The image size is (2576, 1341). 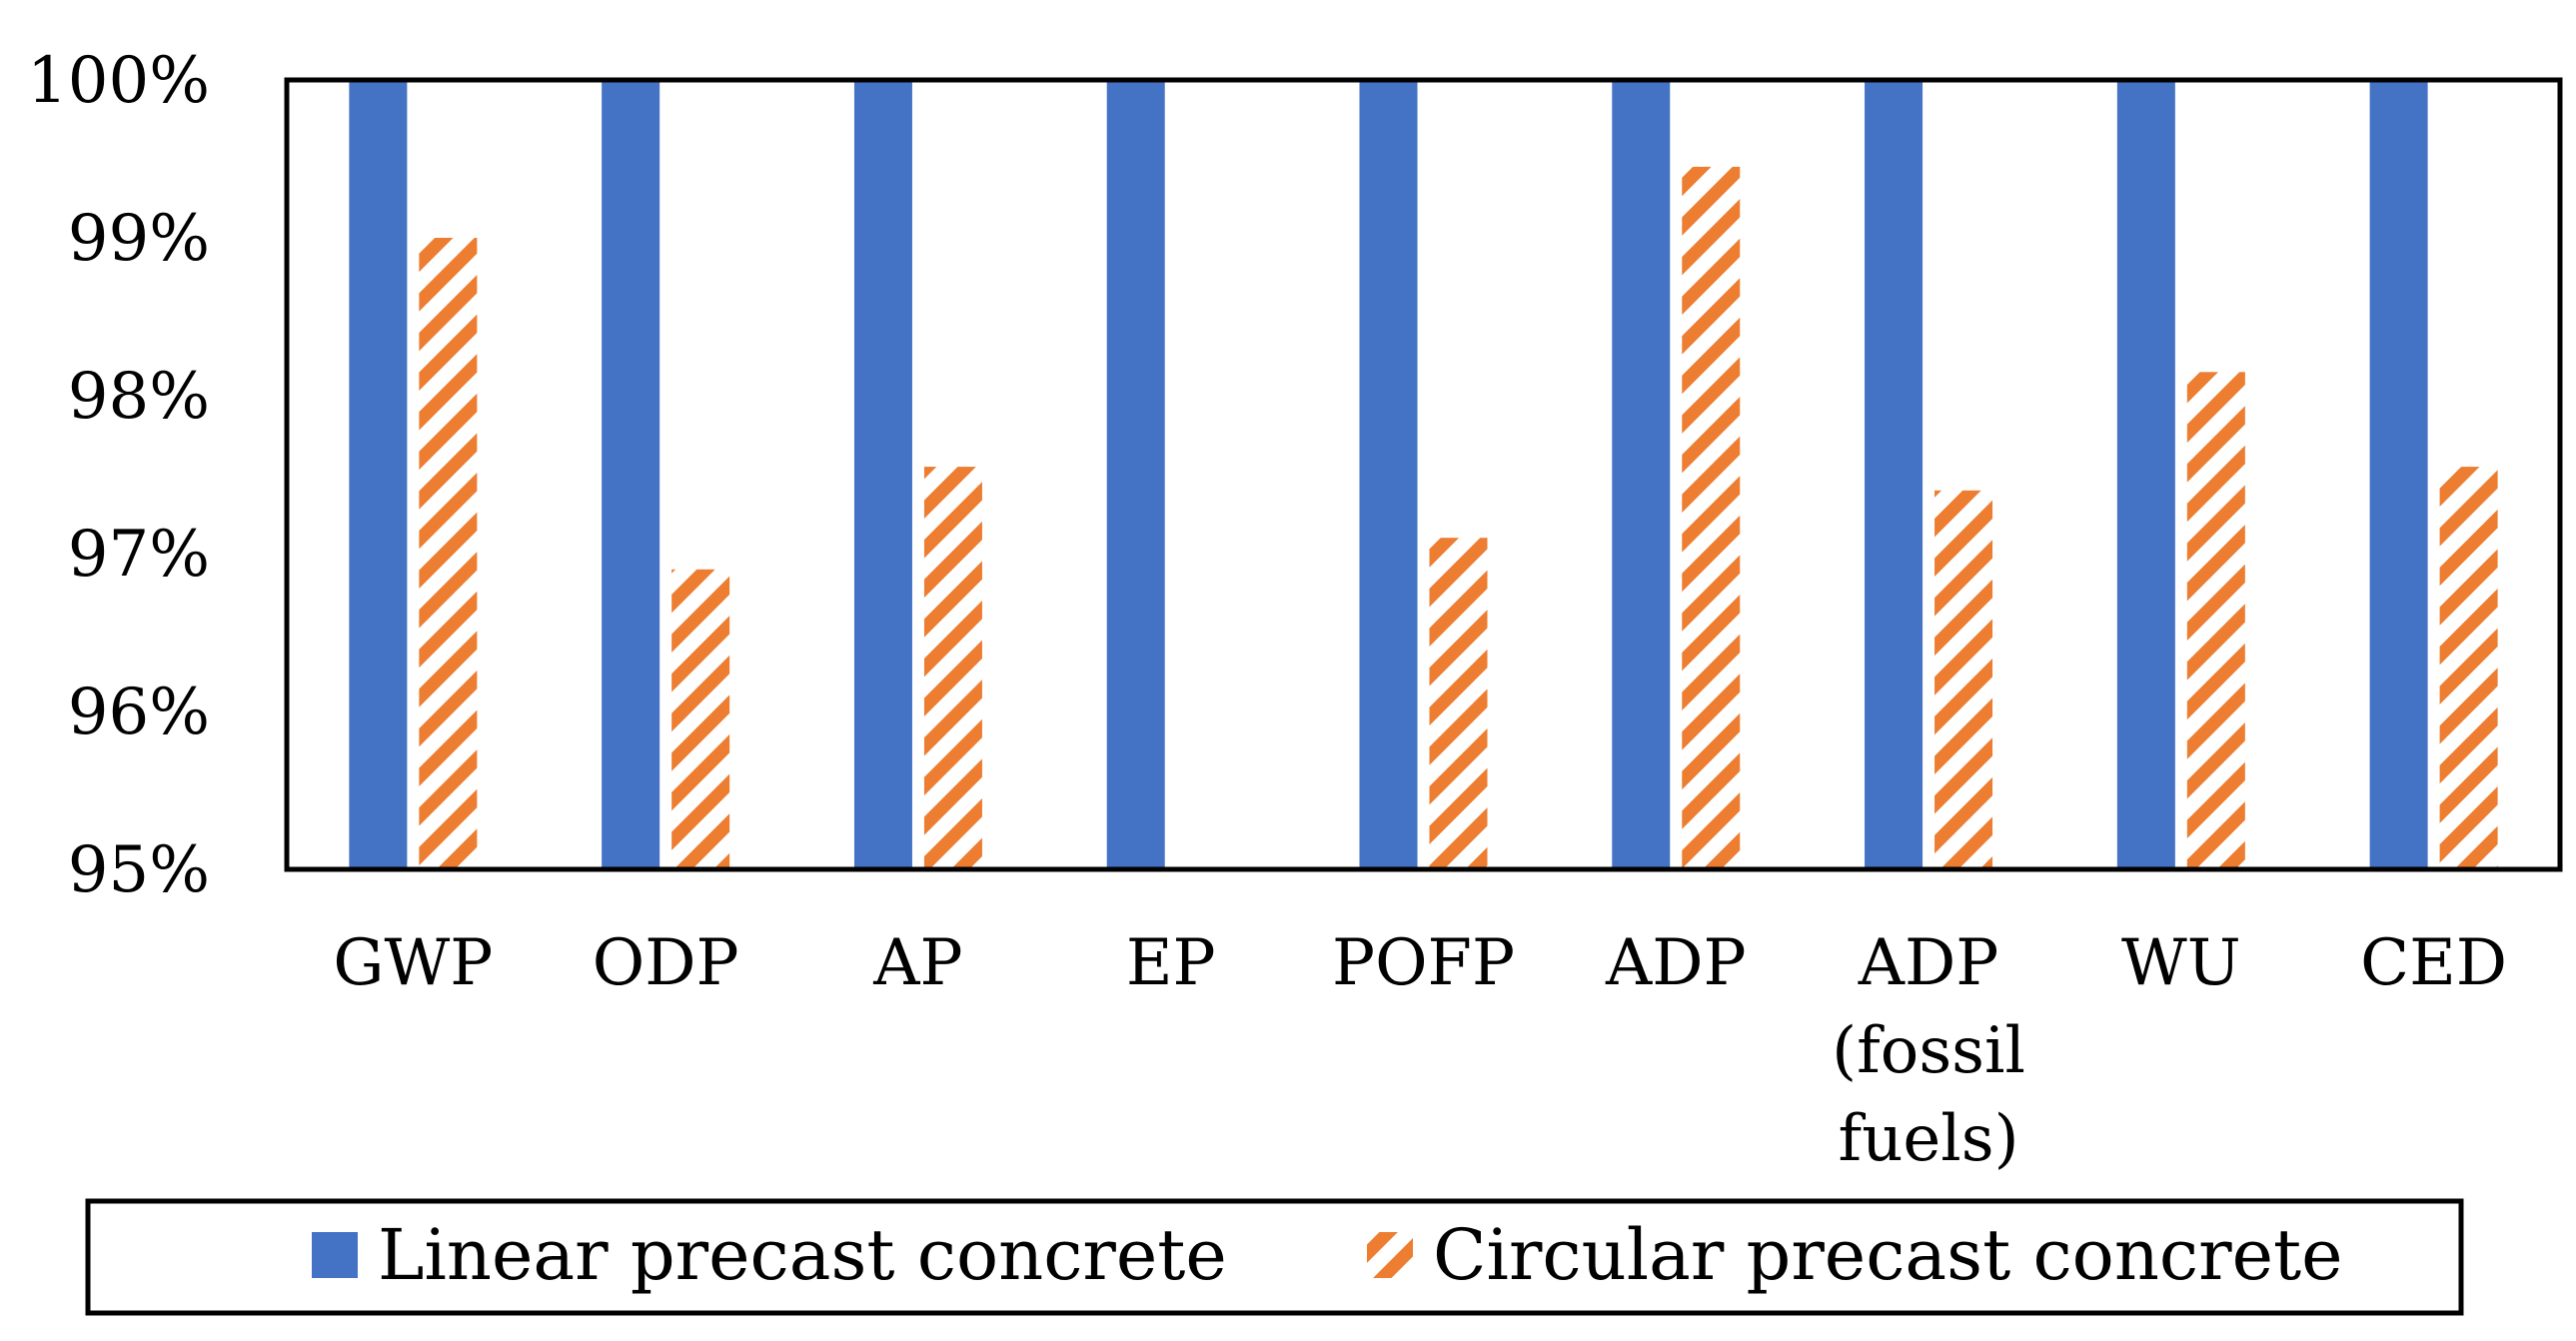 What do you see at coordinates (139, 239) in the screenshot?
I see `y-tick-label: 99%` at bounding box center [139, 239].